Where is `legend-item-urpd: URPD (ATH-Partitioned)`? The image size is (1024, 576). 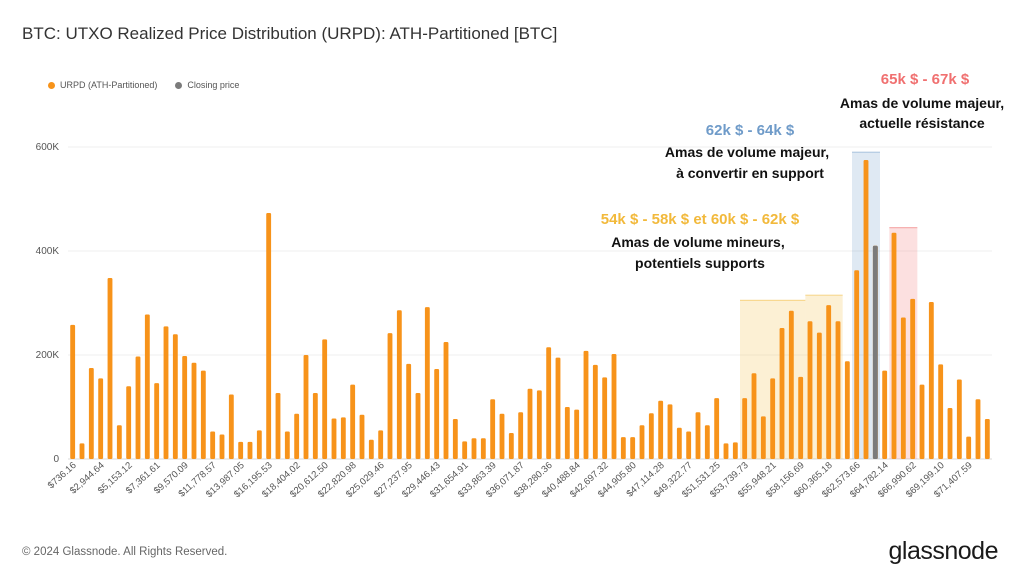 legend-item-urpd: URPD (ATH-Partitioned) is located at coordinates (102, 85).